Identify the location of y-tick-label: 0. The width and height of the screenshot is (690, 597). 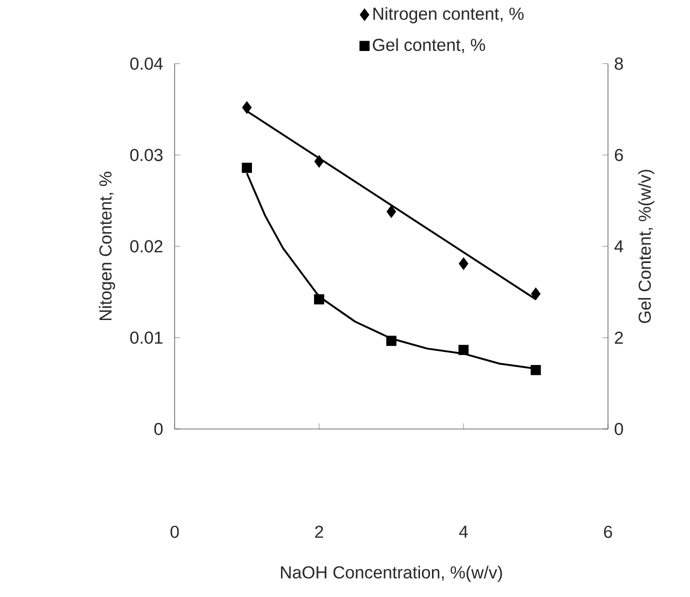
(158, 429).